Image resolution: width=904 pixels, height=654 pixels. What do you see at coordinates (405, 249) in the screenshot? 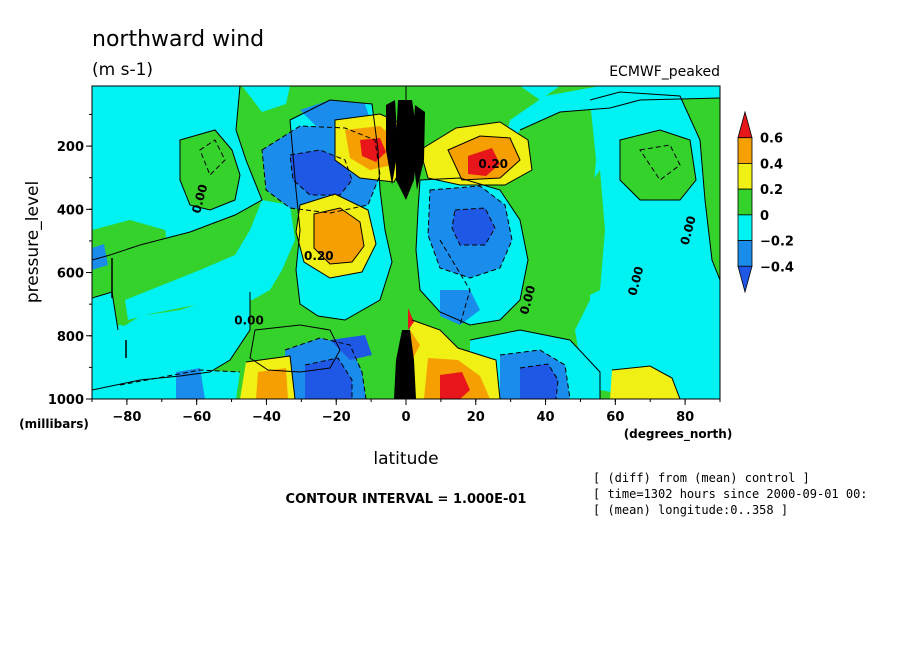
I see `equatorial-dense-contours` at bounding box center [405, 249].